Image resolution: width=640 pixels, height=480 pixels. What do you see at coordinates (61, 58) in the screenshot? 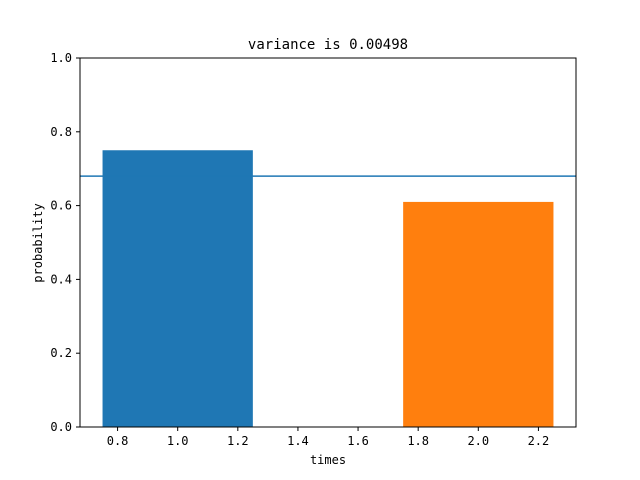
I see `y-tick-label-6: 1.0` at bounding box center [61, 58].